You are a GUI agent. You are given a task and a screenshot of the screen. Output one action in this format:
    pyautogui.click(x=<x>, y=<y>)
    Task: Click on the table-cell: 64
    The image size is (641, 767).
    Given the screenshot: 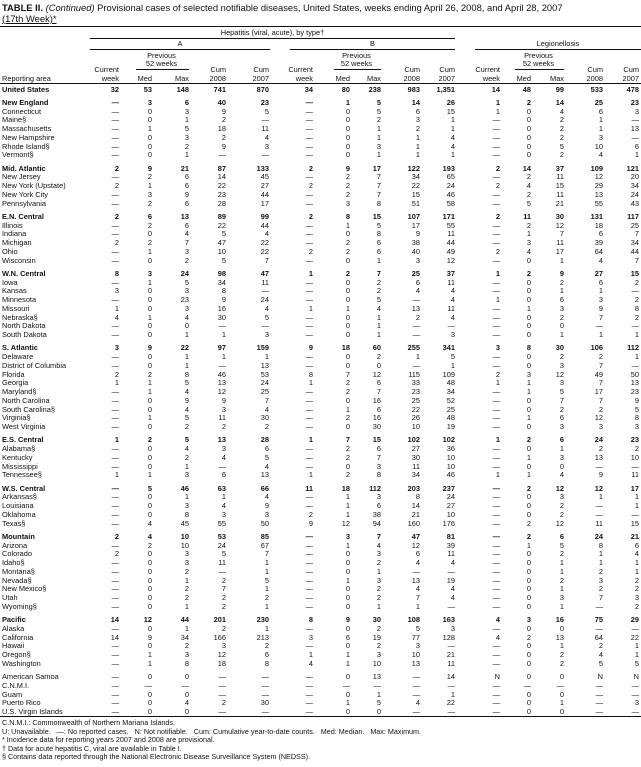 What is the action you would take?
    pyautogui.click(x=598, y=637)
    